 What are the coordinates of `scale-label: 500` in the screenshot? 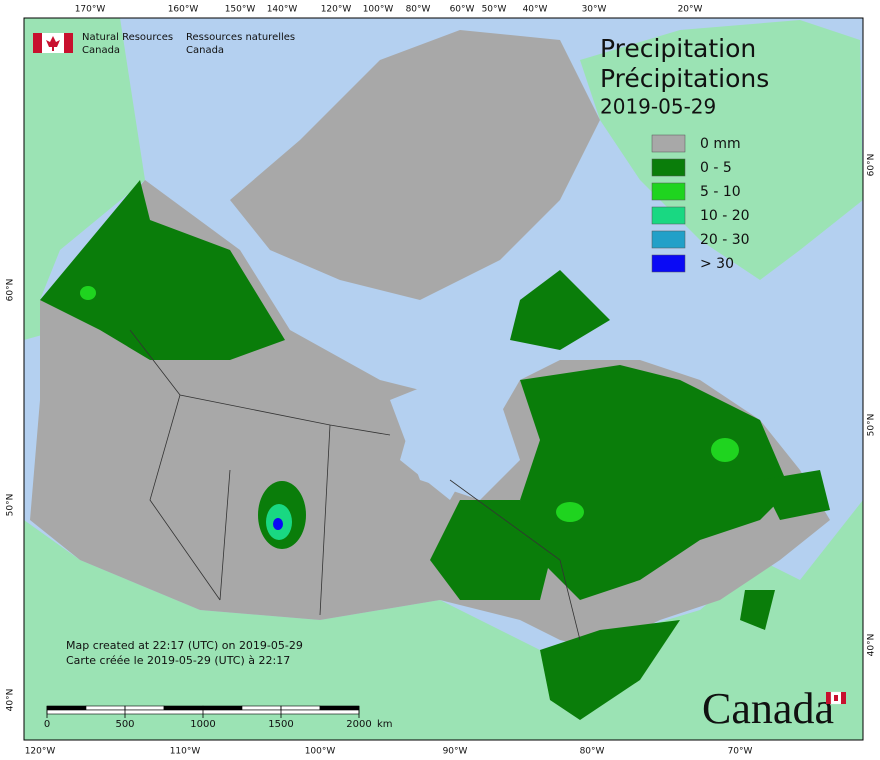 It's located at (124, 724).